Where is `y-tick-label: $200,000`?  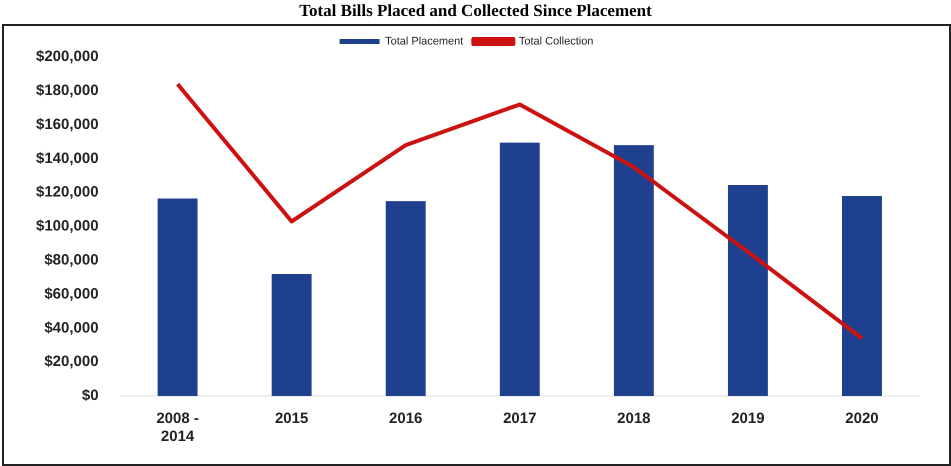 y-tick-label: $200,000 is located at coordinates (67, 57).